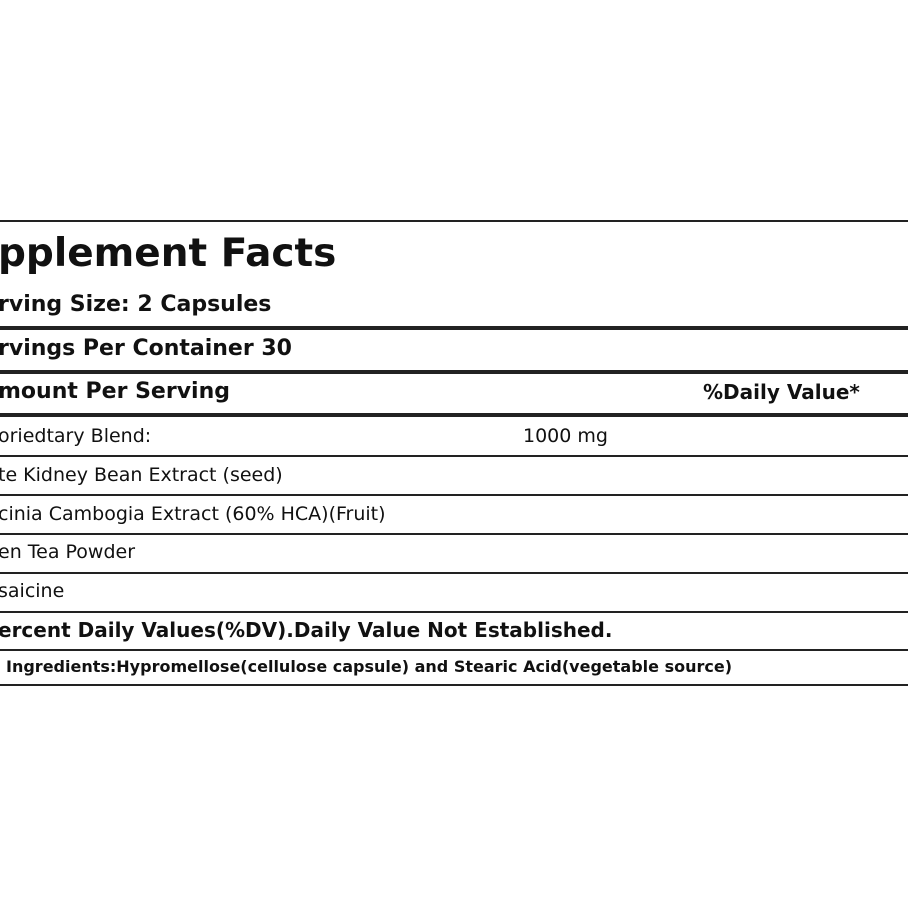 This screenshot has width=908, height=908. Describe the element at coordinates (565, 436) in the screenshot. I see `blend-amount: 1000 mg` at that location.